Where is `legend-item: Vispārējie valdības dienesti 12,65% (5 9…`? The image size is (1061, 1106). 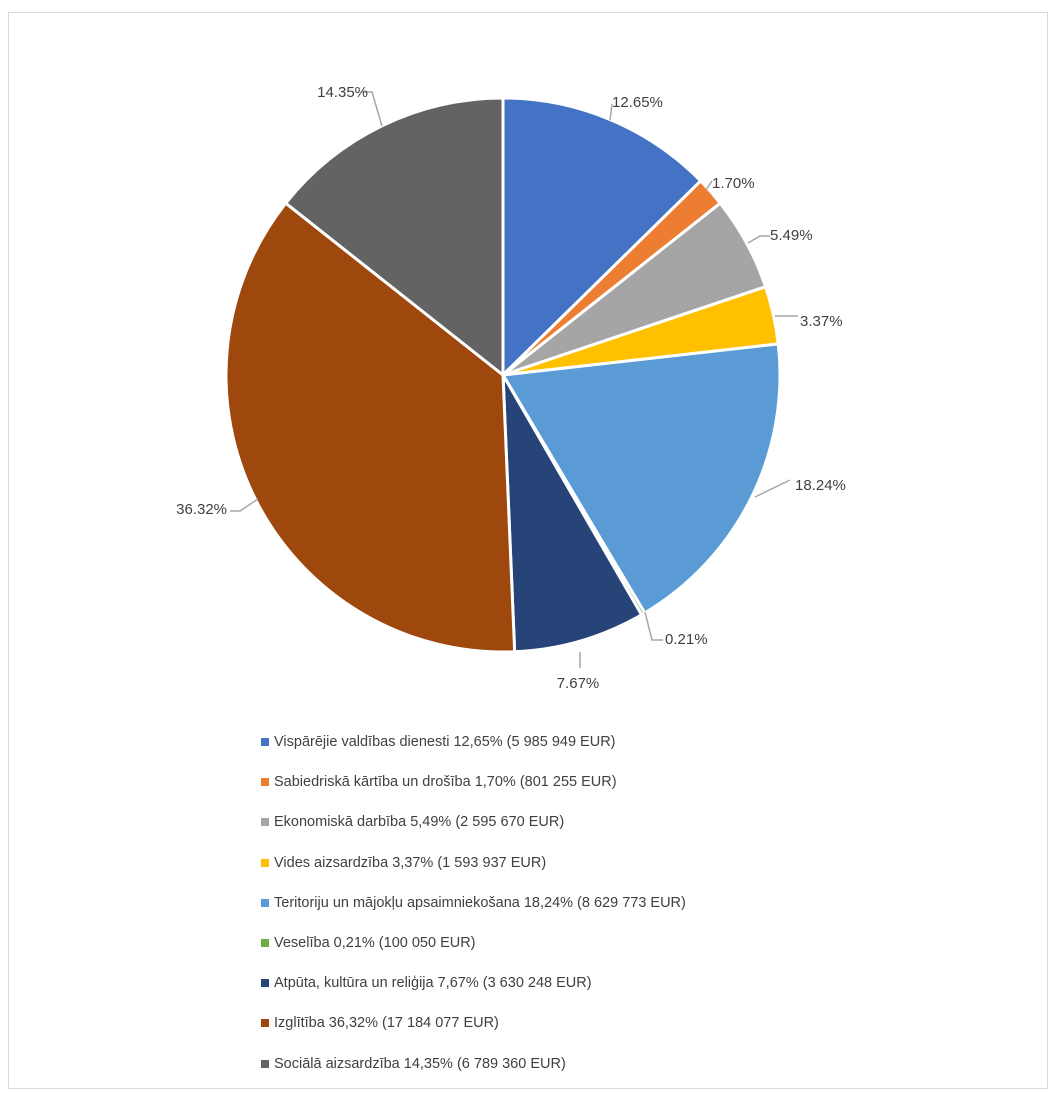
legend-item: Vispārējie valdības dienesti 12,65% (5 9… is located at coordinates (473, 742).